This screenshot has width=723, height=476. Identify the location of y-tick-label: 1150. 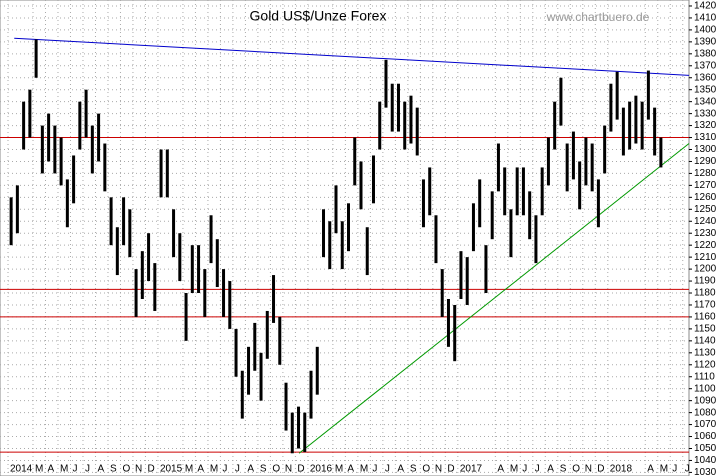
(705, 329).